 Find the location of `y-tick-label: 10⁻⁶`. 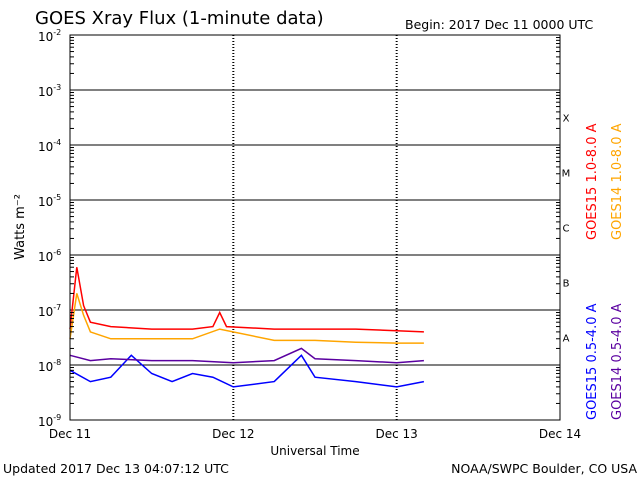

y-tick-label: 10⁻⁶ is located at coordinates (49, 256).